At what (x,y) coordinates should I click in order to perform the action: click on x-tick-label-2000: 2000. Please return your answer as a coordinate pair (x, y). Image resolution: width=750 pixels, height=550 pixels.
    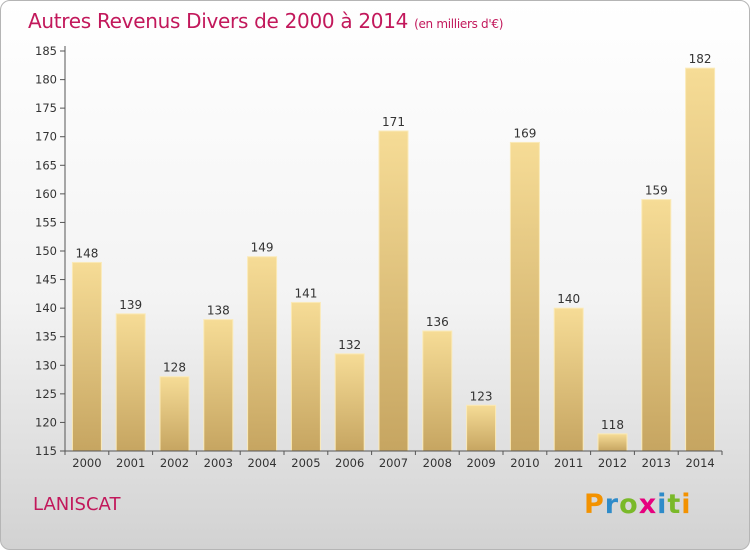
    Looking at the image, I should click on (86, 463).